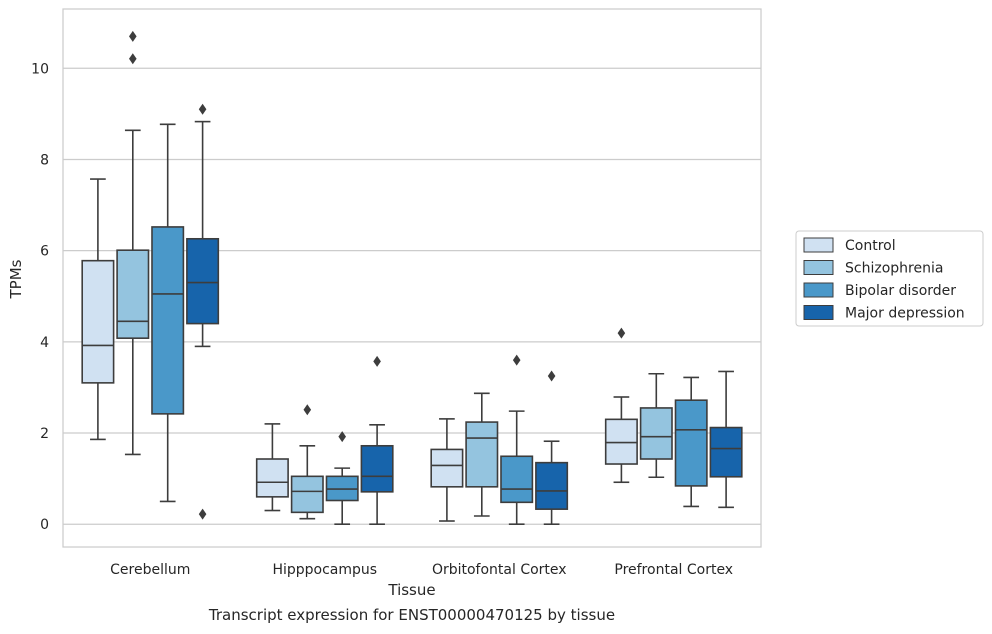  Describe the element at coordinates (673, 570) in the screenshot. I see `x-tick-label: Prefrontal Cortex` at that location.